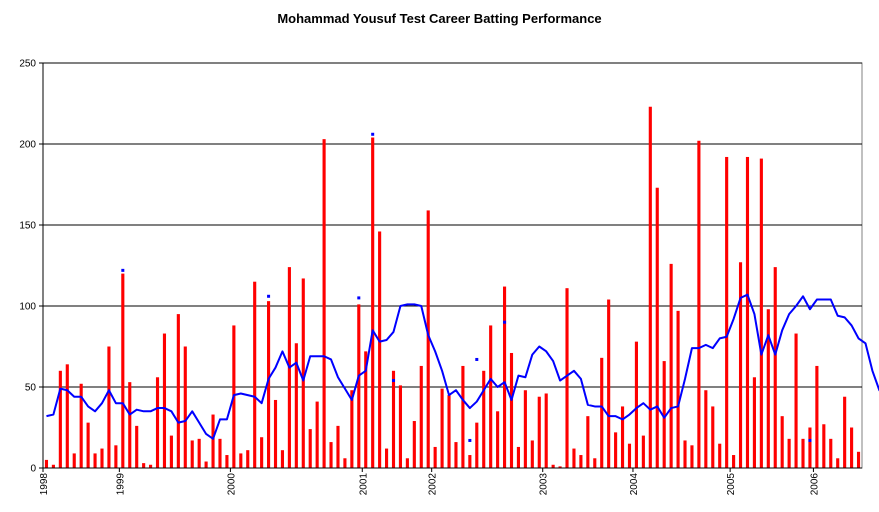 Image resolution: width=879 pixels, height=512 pixels. Describe the element at coordinates (433, 484) in the screenshot. I see `x-tick-label: 2002` at that location.